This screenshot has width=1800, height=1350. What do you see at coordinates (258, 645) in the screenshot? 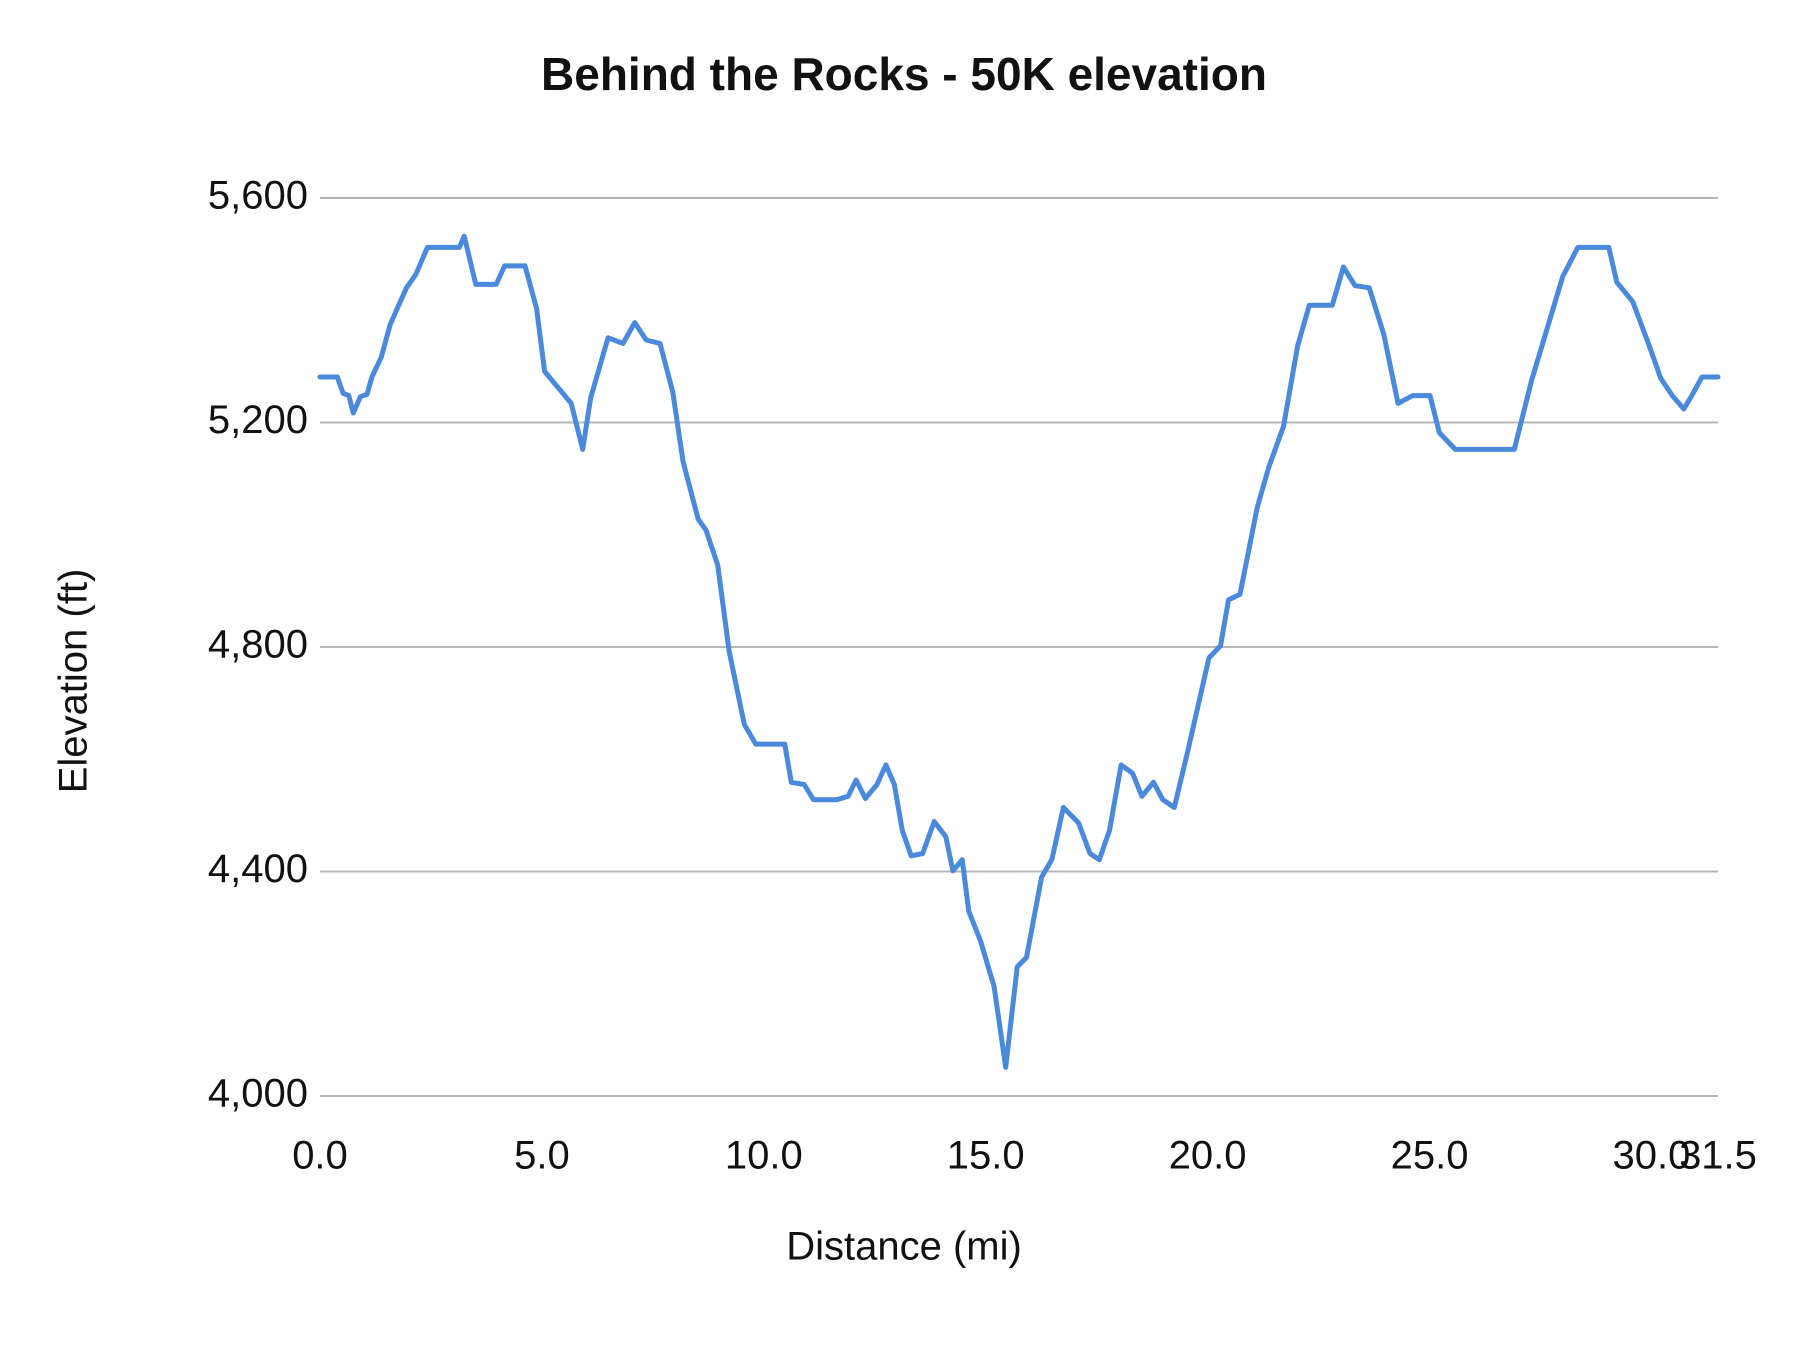
I see `y-tick-label: 4,800` at bounding box center [258, 645].